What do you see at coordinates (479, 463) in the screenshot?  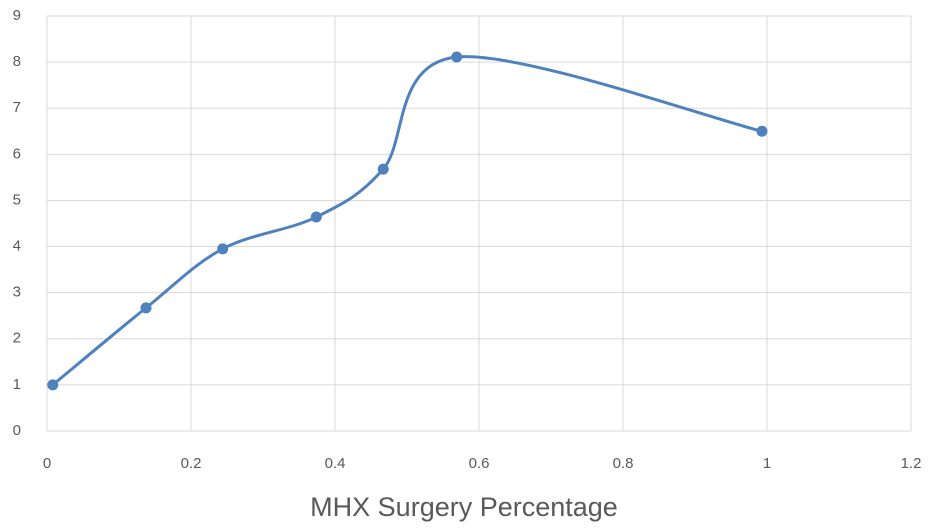 I see `x-tick-label: 0.6` at bounding box center [479, 463].